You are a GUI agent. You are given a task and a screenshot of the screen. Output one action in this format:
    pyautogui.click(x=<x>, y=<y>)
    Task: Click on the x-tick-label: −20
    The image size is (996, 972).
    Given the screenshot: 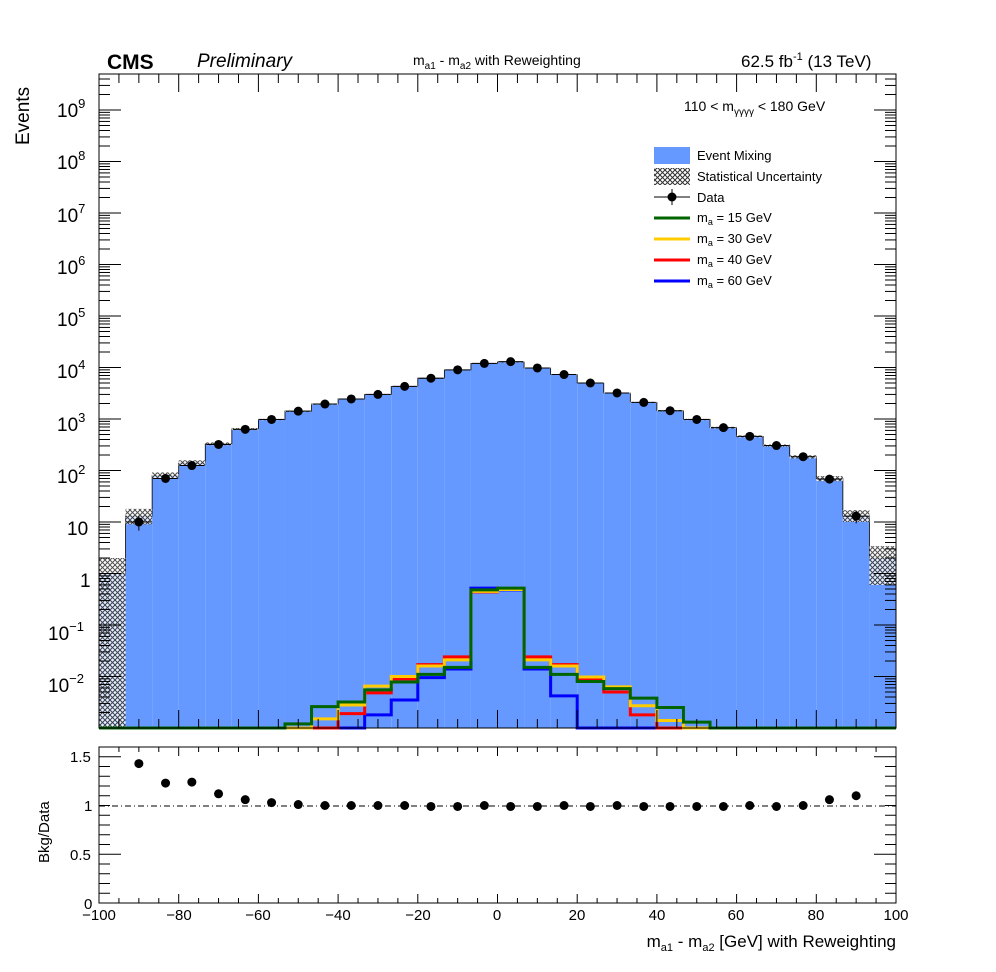 What is the action you would take?
    pyautogui.click(x=417, y=915)
    